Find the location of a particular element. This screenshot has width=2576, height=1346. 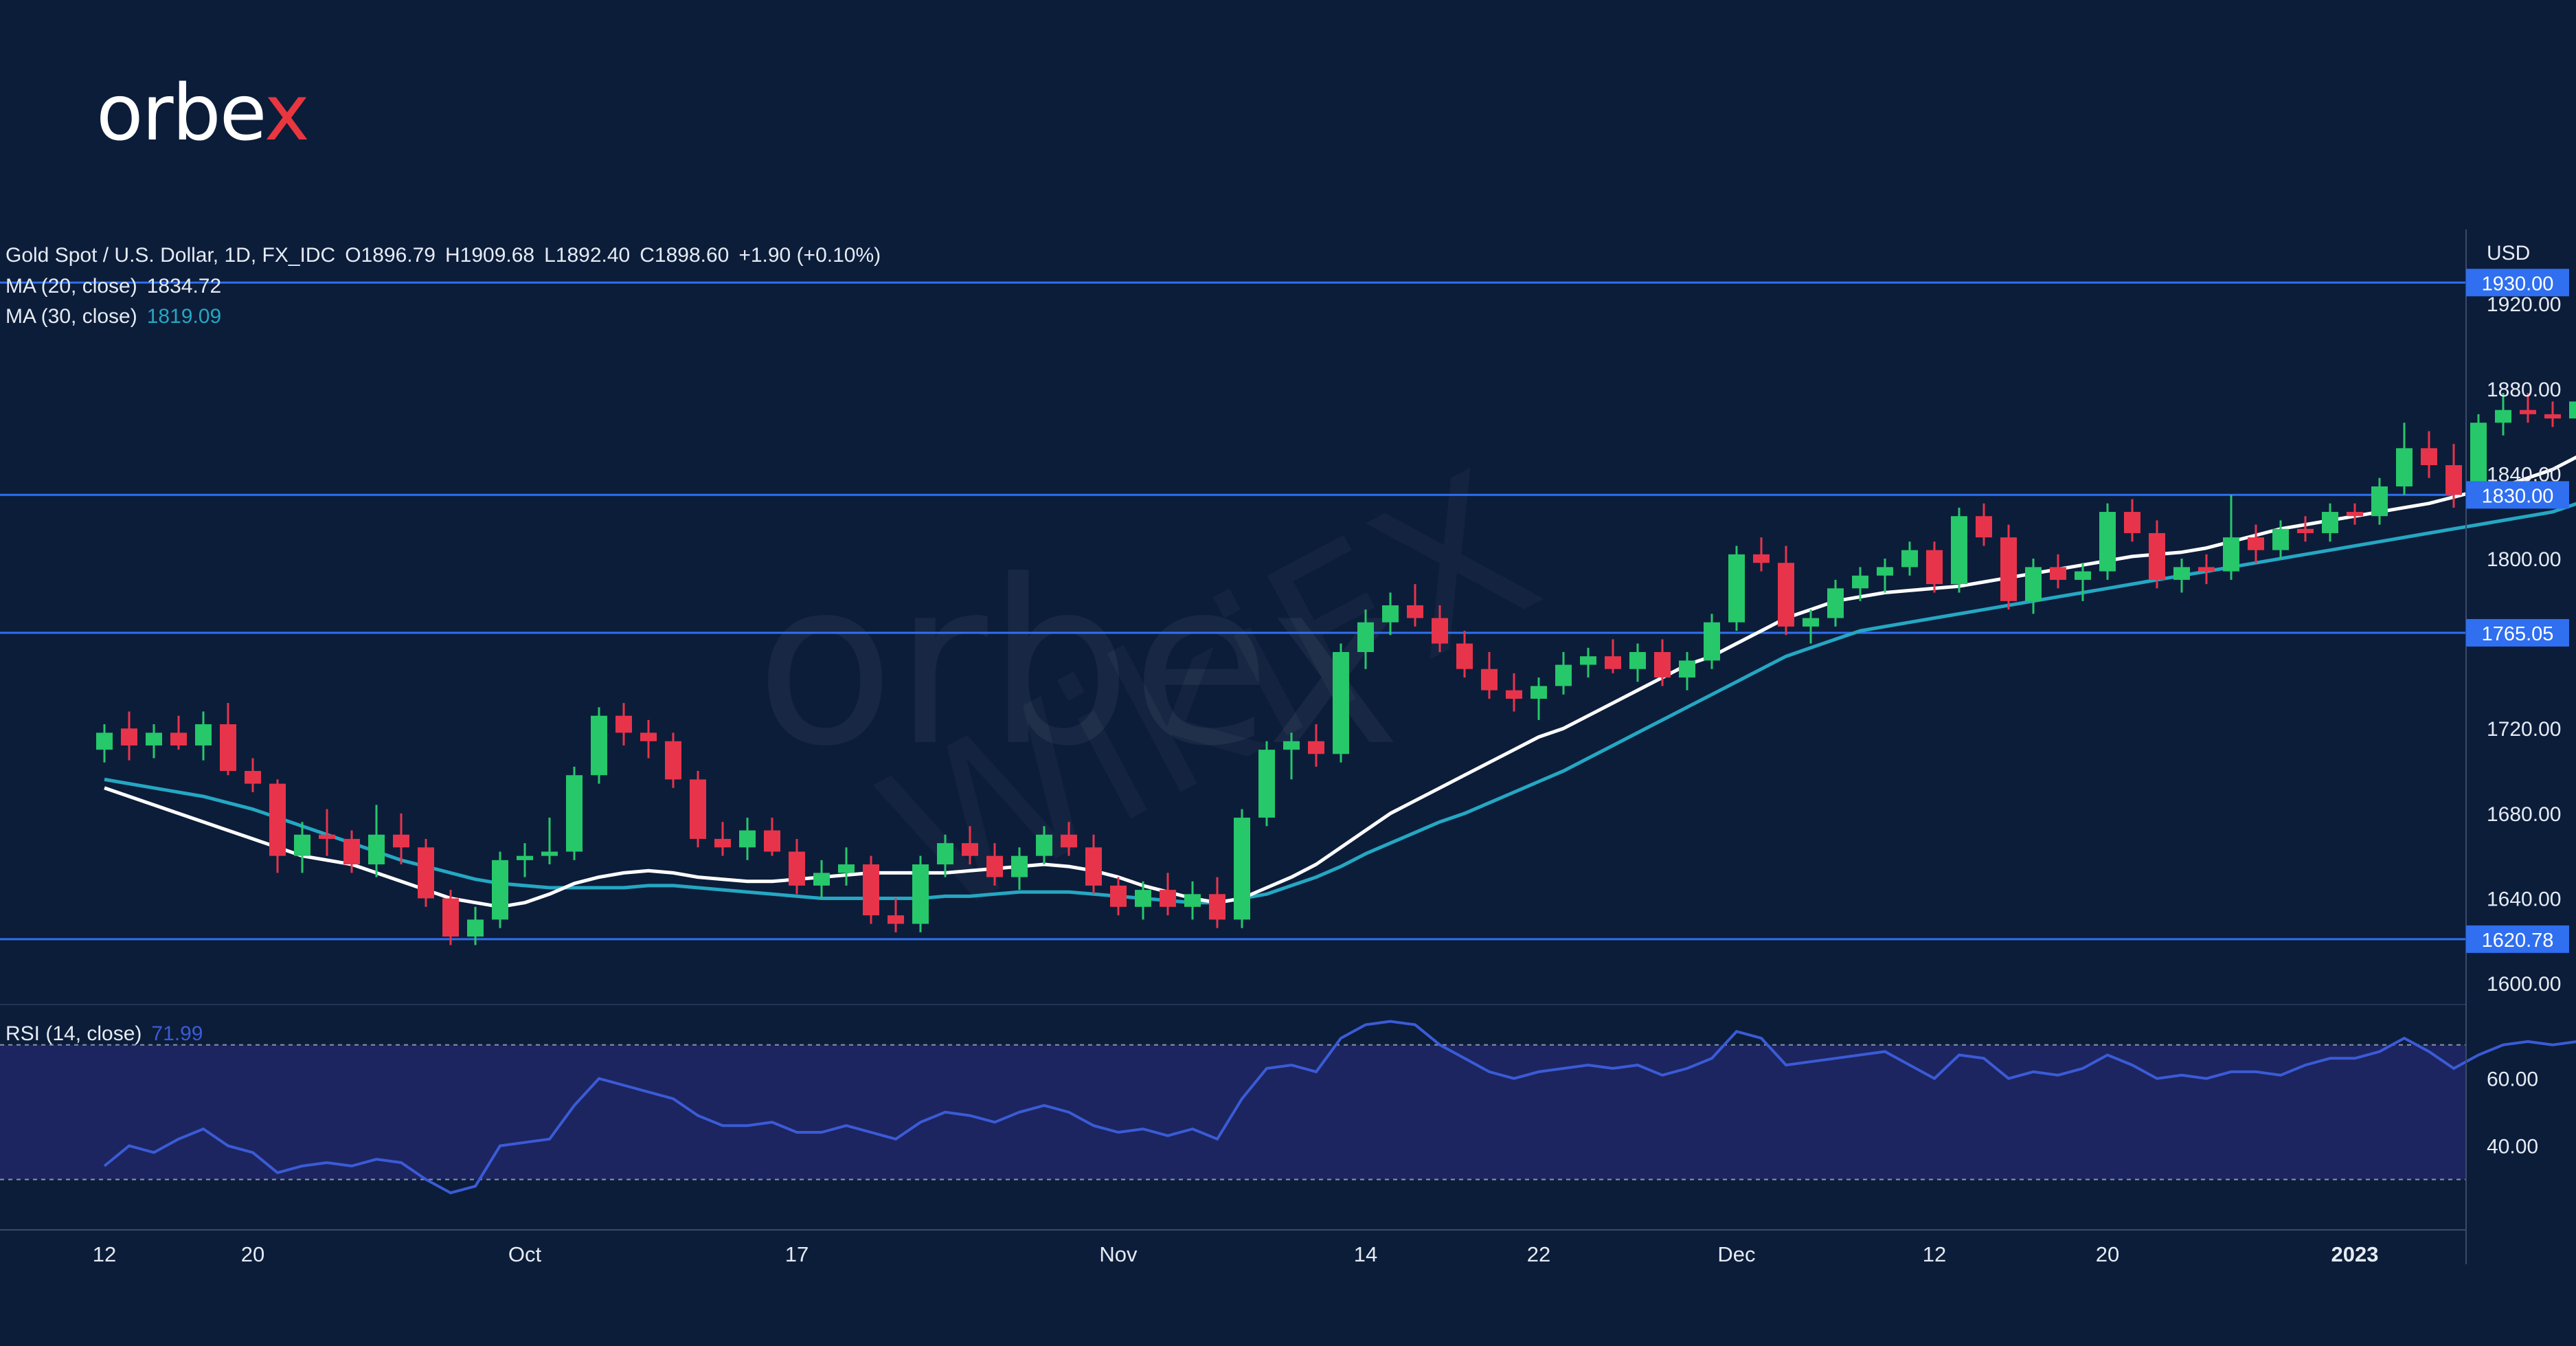

rsi-pane is located at coordinates (1339, 1107).